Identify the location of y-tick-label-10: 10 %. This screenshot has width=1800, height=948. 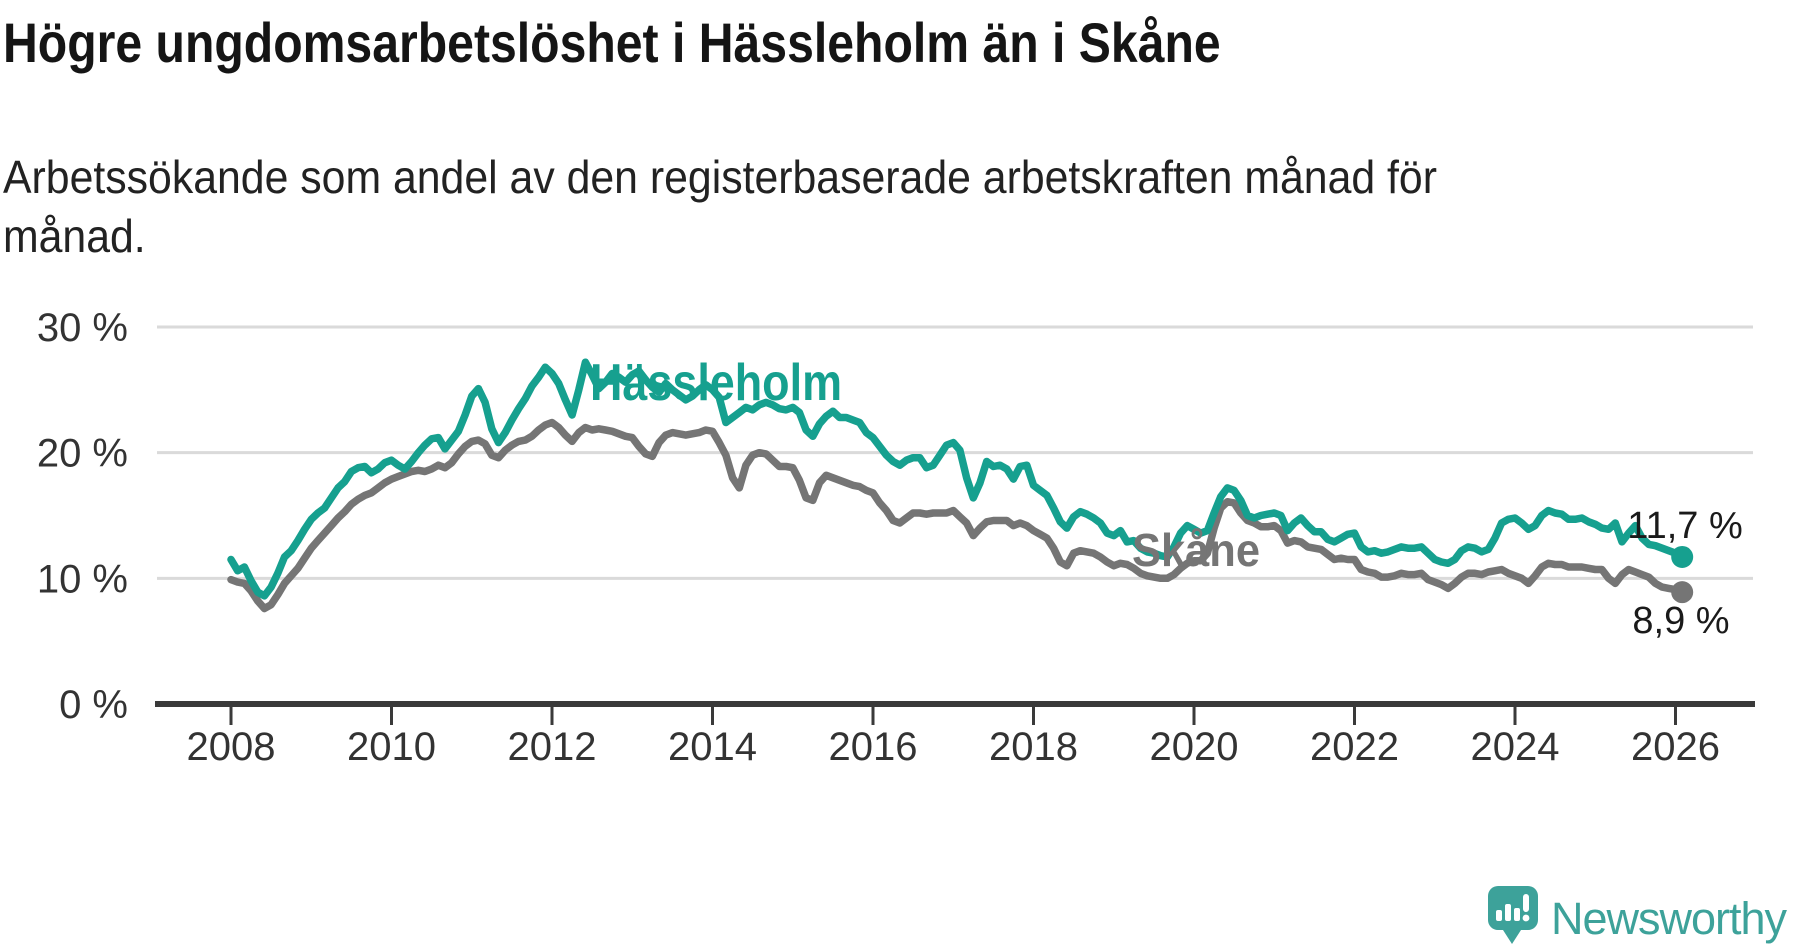
(82, 579).